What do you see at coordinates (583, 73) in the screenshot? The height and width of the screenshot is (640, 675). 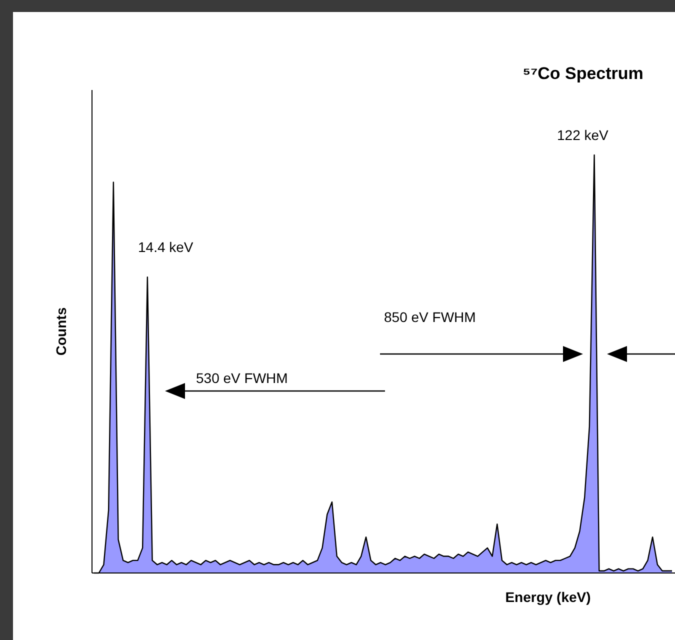 I see `chart-title: ⁵⁷Co Spectrum` at bounding box center [583, 73].